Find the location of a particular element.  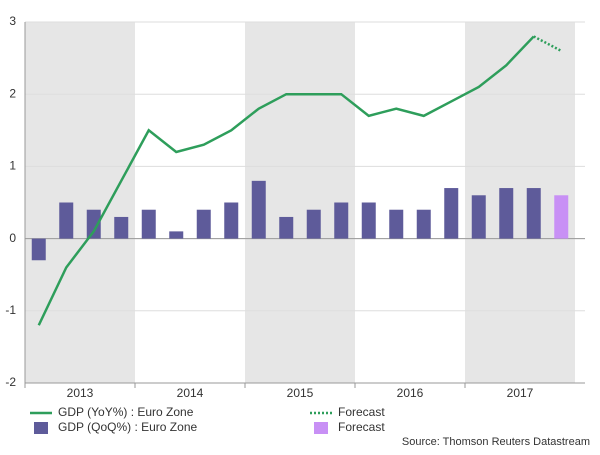

y-tick-label: 0 is located at coordinates (12, 238).